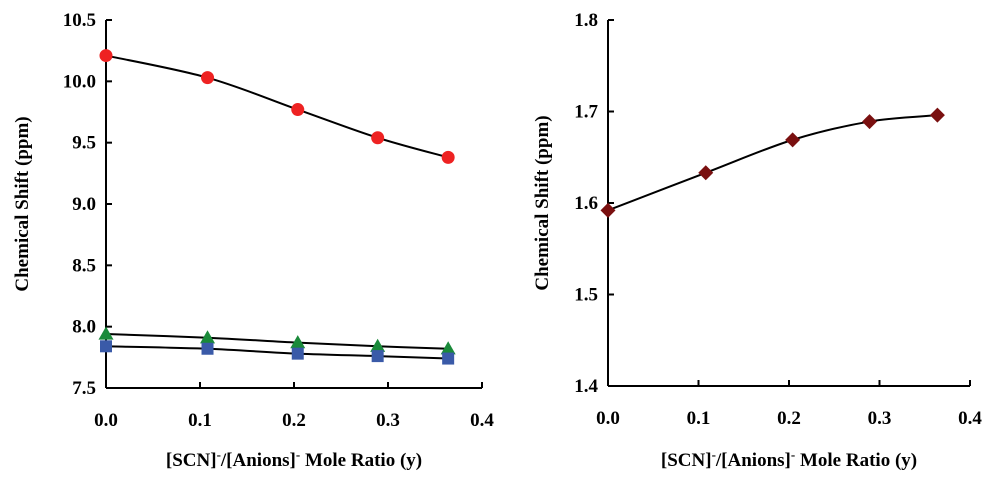 This screenshot has width=989, height=477. What do you see at coordinates (586, 203) in the screenshot?
I see `y-tick-label: 1.6` at bounding box center [586, 203].